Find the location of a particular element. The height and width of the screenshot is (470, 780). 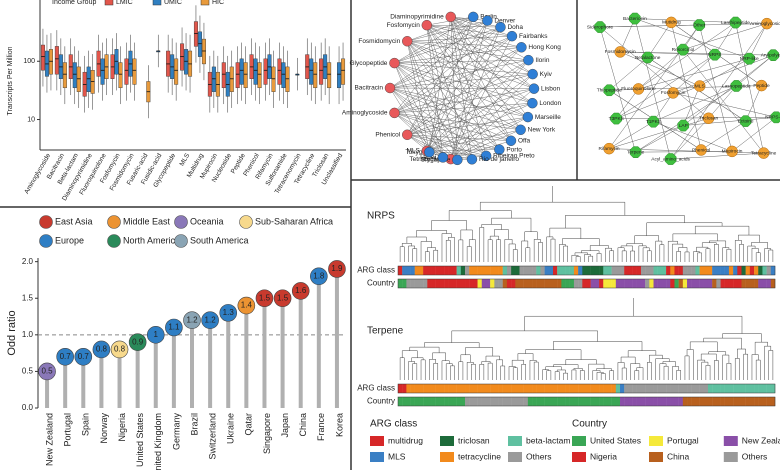

node-label: Rifamycin is located at coordinates (609, 149).